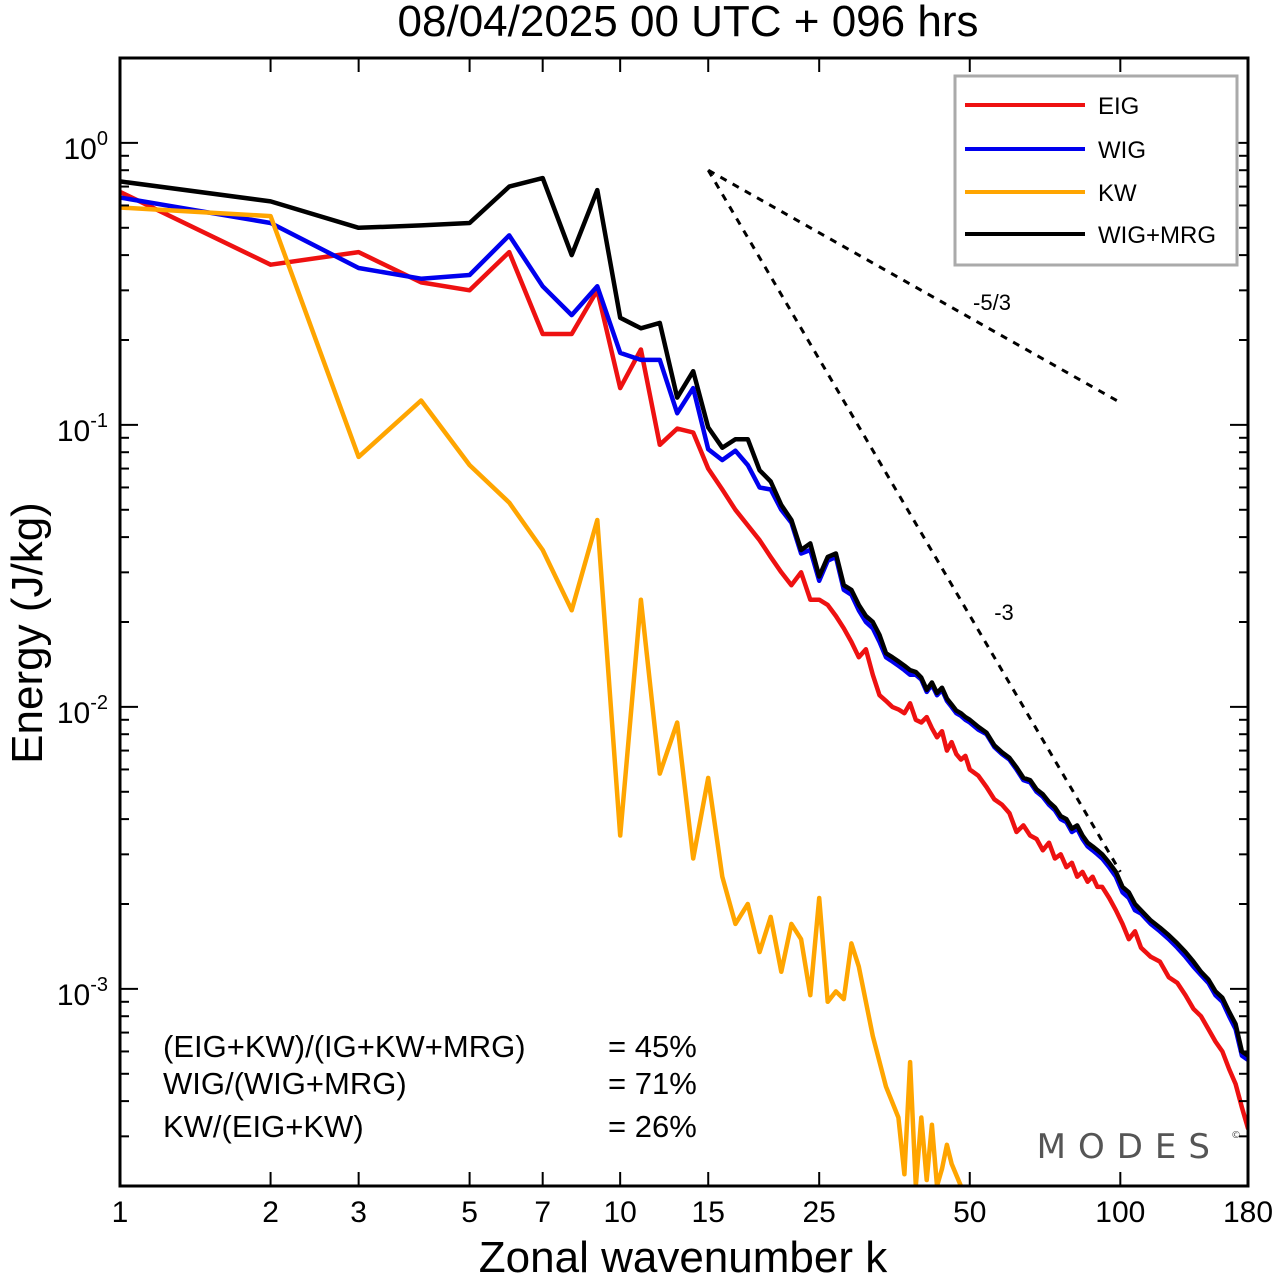 The image size is (1280, 1281). Describe the element at coordinates (652, 1126) in the screenshot. I see `ratio-value: = 26%` at that location.